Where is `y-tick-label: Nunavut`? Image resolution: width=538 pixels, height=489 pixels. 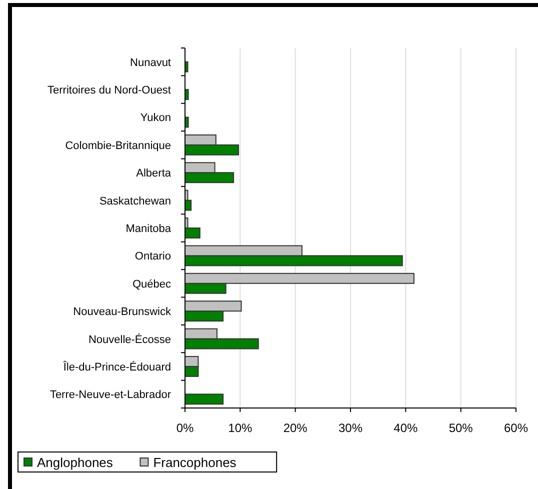
y-tick-label: Nunavut is located at coordinates (150, 62).